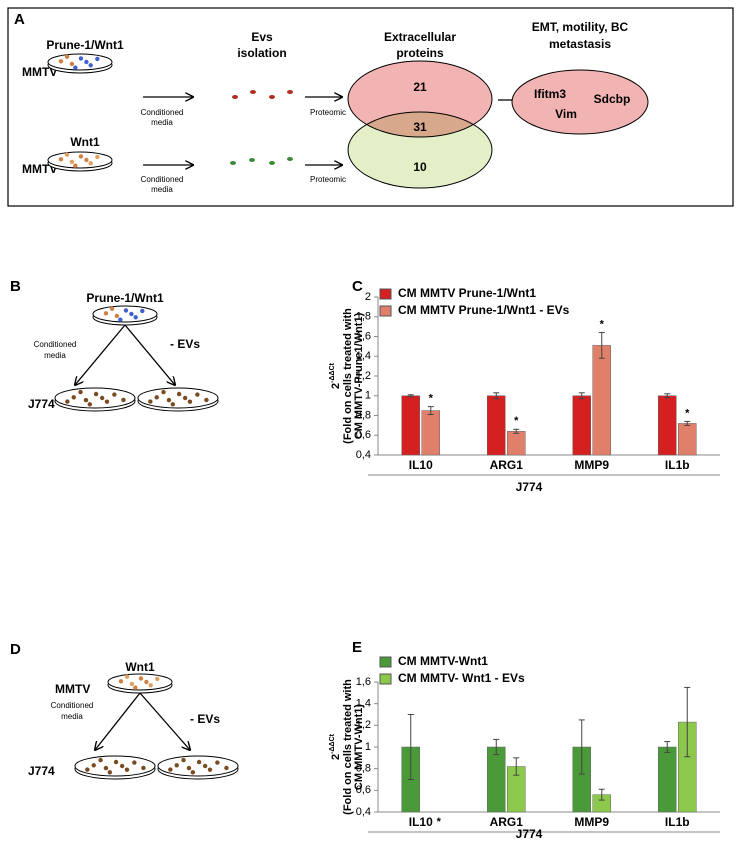  Describe the element at coordinates (185, 344) in the screenshot. I see `removal: - EVs` at that location.